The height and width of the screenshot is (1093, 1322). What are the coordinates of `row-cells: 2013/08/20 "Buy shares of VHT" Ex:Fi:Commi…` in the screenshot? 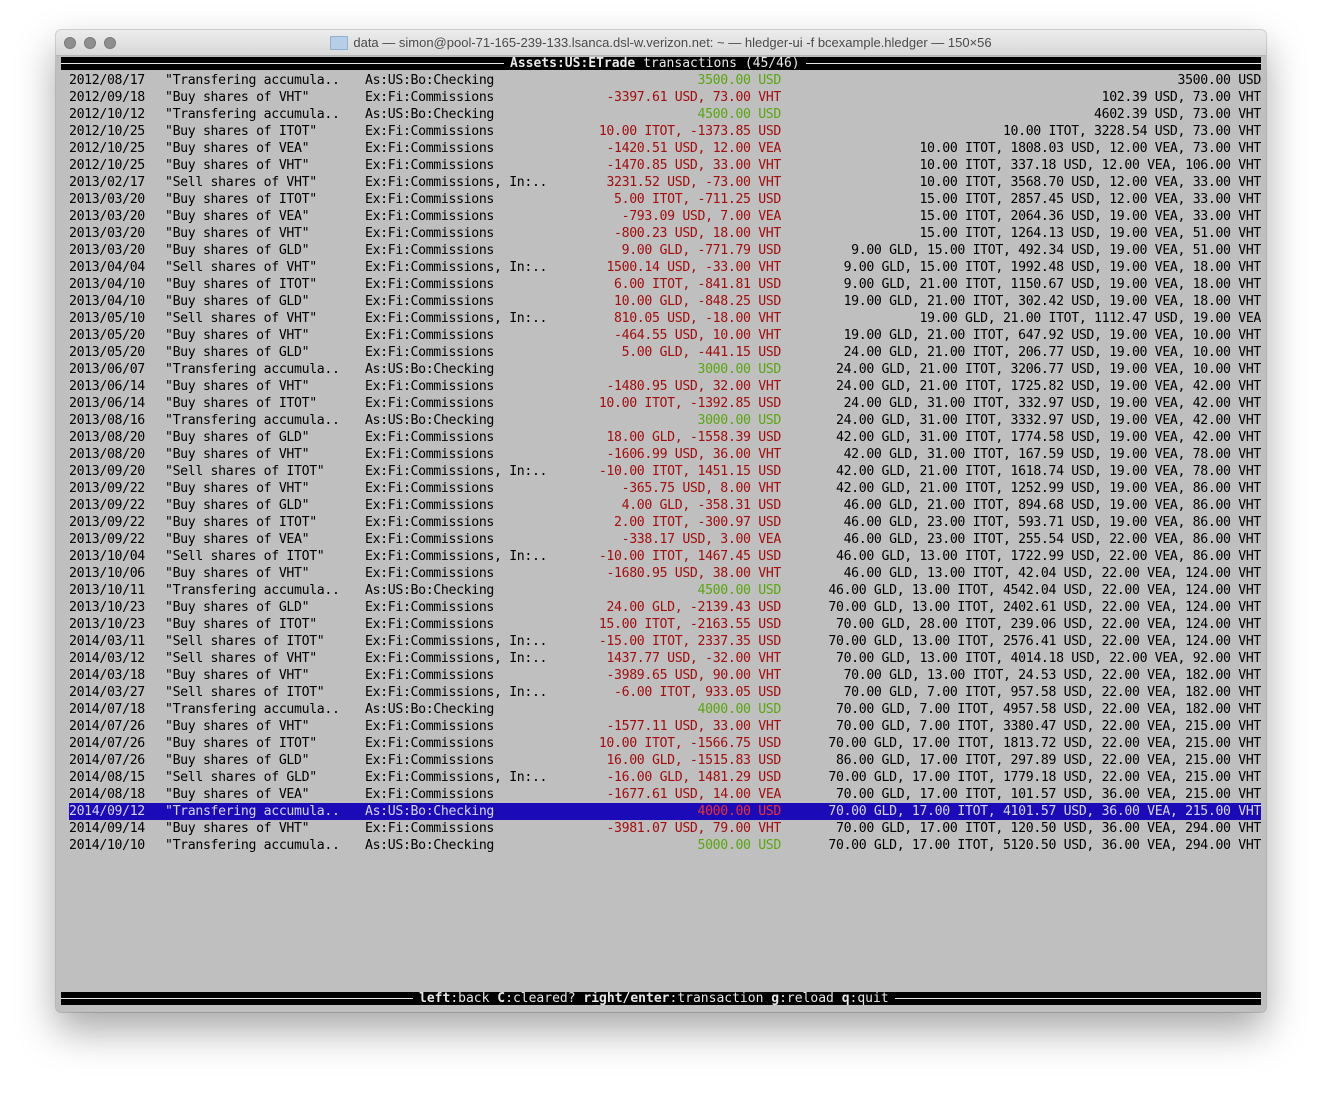 It's located at (665, 454).